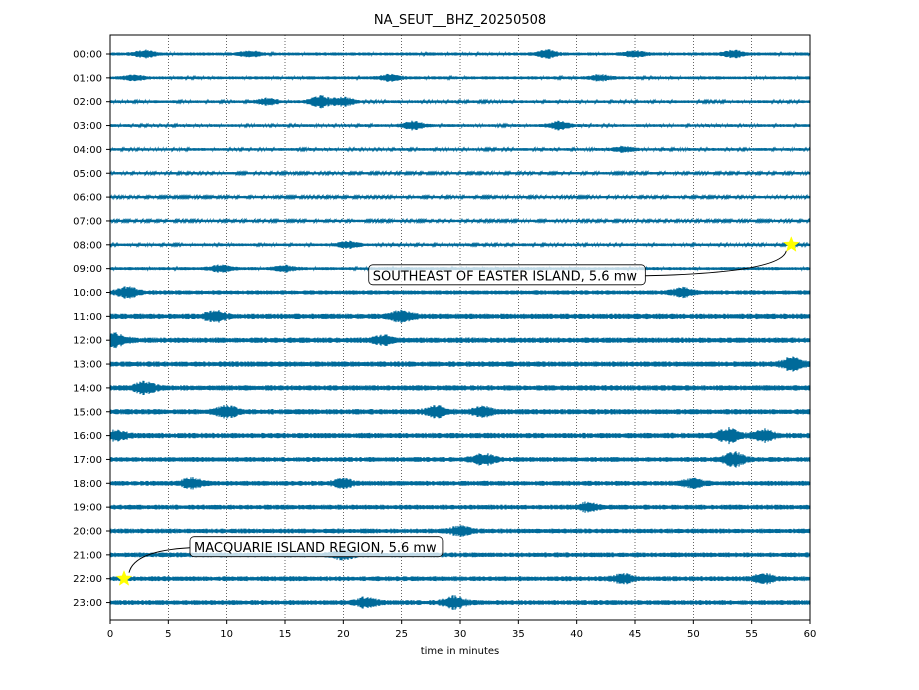 This screenshot has width=919, height=690. I want to click on x-tick-label-40: 40, so click(576, 634).